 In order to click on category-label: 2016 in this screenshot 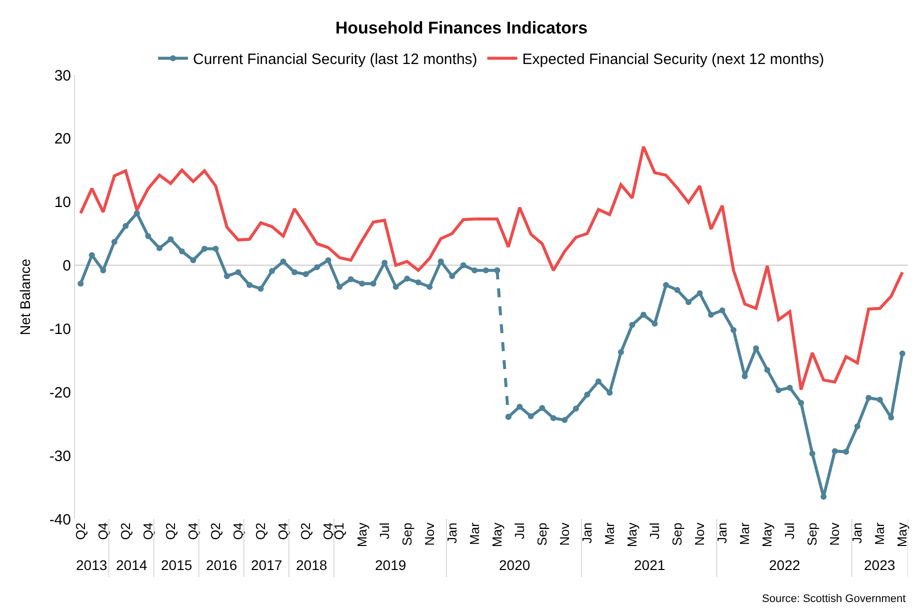, I will do `click(222, 565)`.